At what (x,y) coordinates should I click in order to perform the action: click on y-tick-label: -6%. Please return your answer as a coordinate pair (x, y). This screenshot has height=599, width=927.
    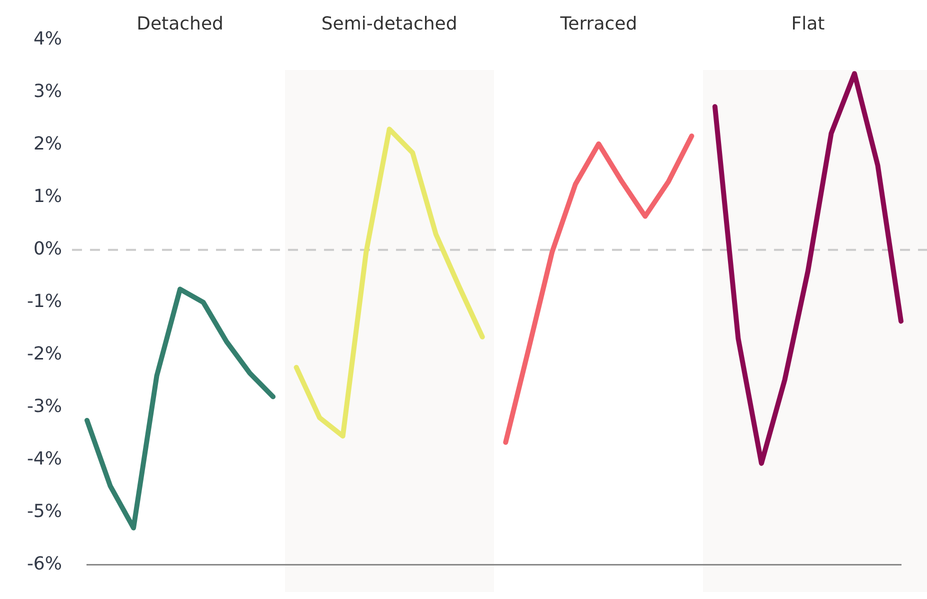
    Looking at the image, I should click on (44, 563).